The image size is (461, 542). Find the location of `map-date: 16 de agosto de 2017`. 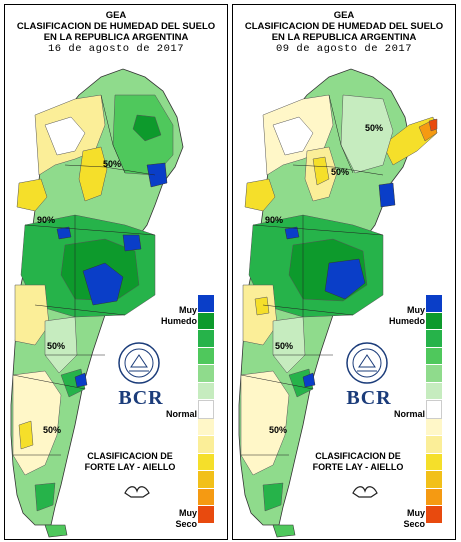

map-date: 16 de agosto de 2017 is located at coordinates (116, 49).